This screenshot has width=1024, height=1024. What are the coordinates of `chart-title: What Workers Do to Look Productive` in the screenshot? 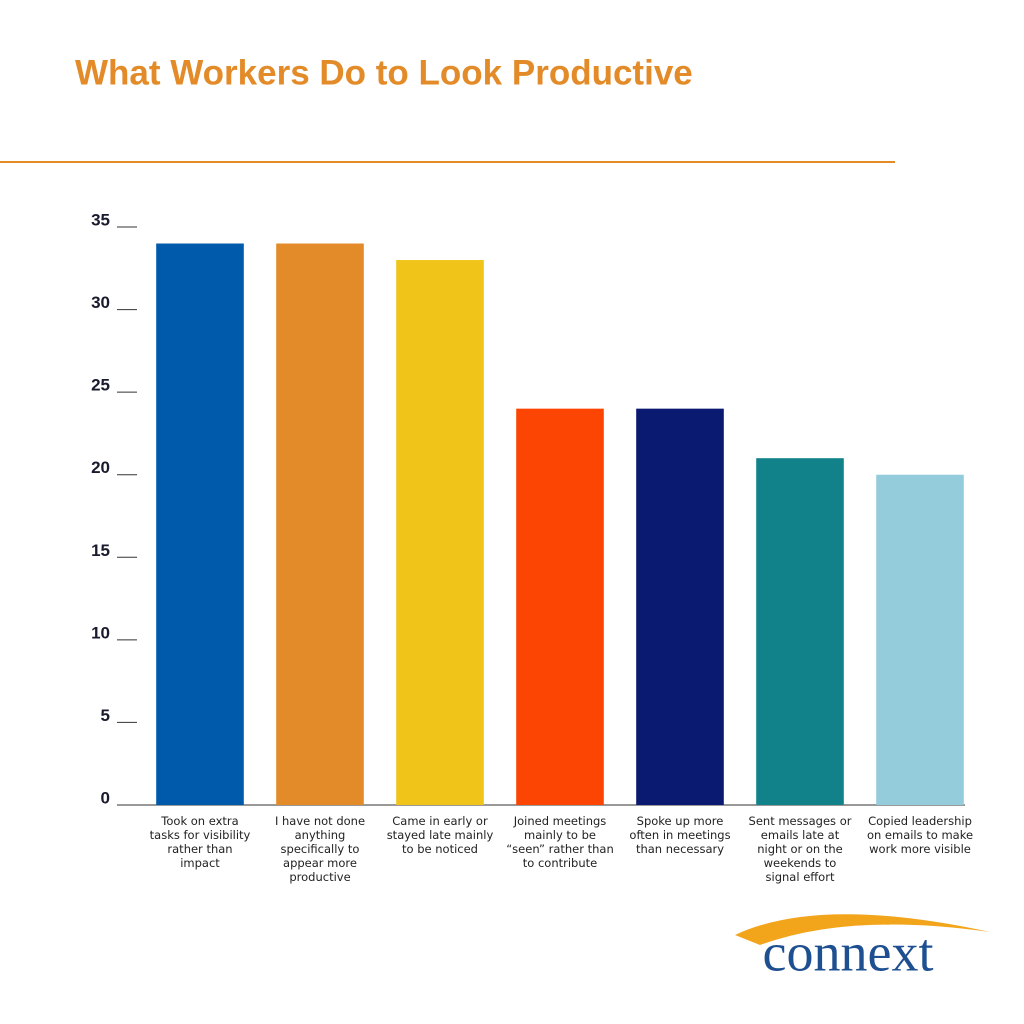 It's located at (384, 72).